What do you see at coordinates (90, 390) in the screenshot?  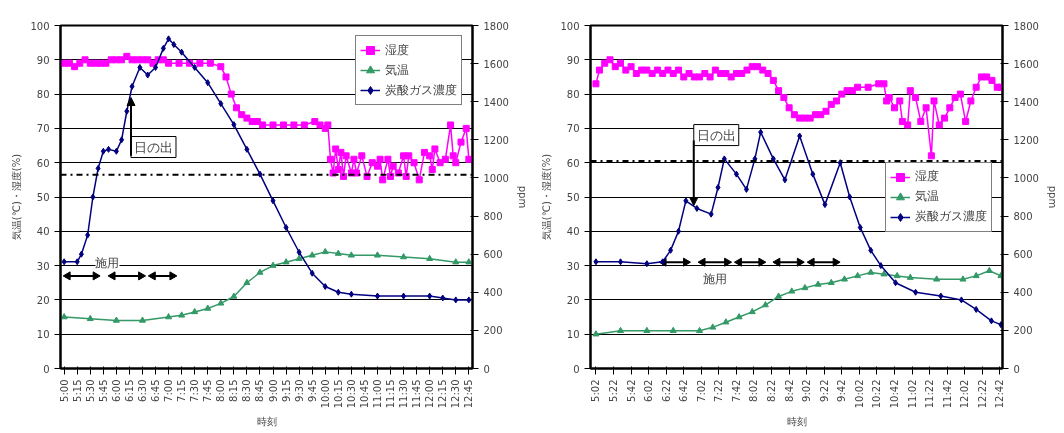 I see `x-tick-label: 5:30` at bounding box center [90, 390].